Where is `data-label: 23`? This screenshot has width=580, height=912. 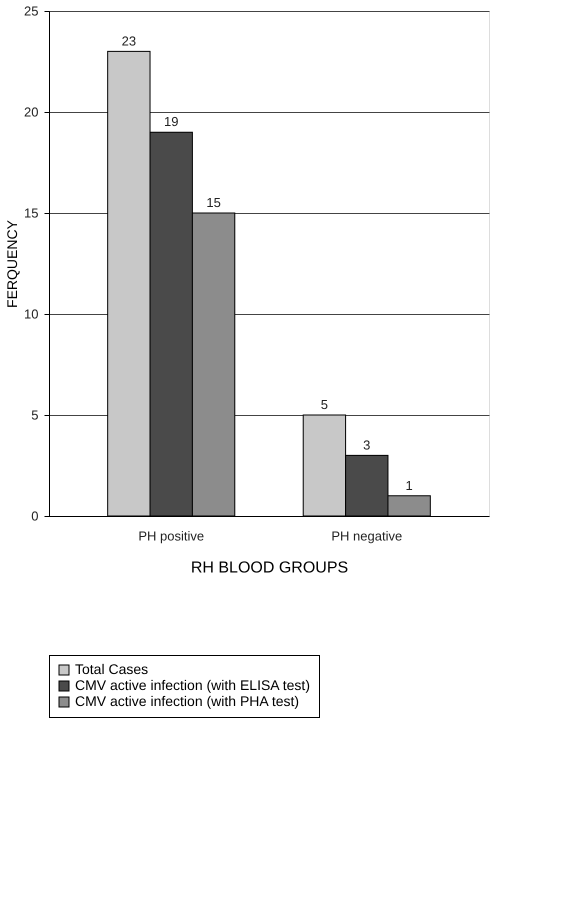 data-label: 23 is located at coordinates (129, 40).